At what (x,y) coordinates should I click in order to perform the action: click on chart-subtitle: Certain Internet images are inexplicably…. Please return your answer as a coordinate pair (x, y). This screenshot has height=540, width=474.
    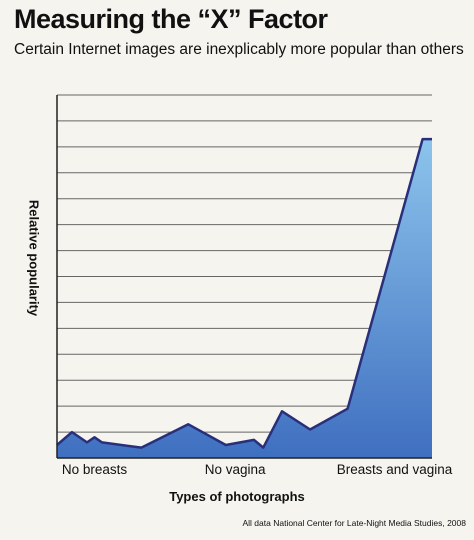
    Looking at the image, I should click on (239, 49).